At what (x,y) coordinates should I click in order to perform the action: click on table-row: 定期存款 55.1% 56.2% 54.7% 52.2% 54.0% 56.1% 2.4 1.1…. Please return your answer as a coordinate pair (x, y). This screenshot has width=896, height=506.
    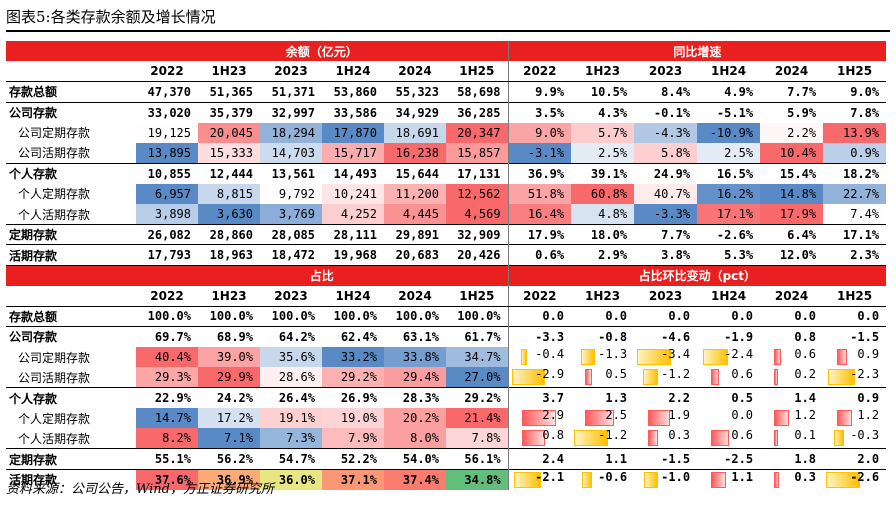
    Looking at the image, I should click on (446, 459).